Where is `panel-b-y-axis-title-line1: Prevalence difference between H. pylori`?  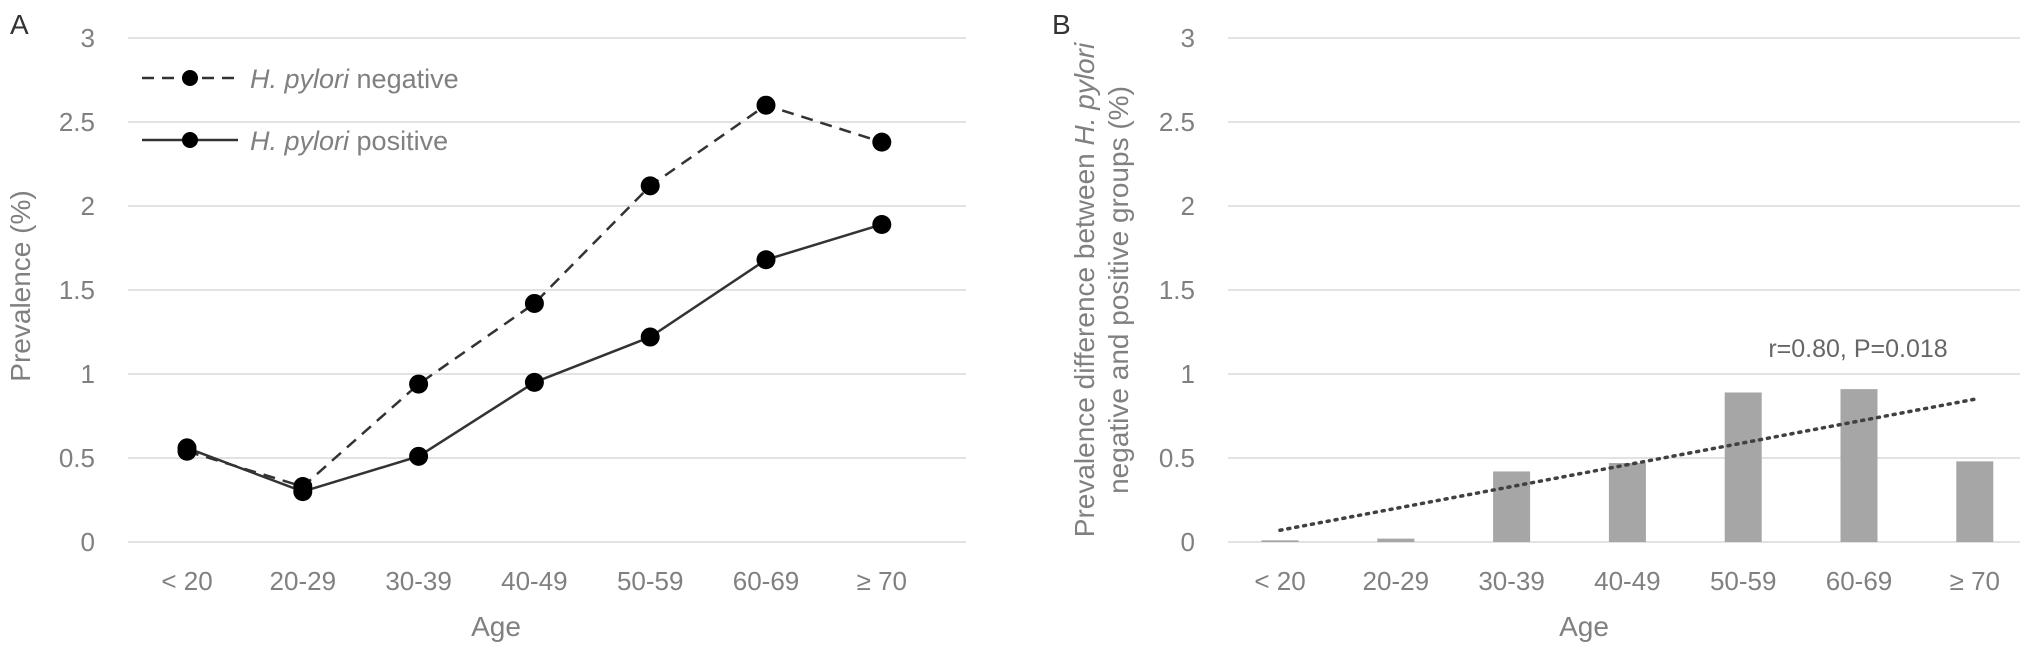
panel-b-y-axis-title-line1: Prevalence difference between H. pylori is located at coordinates (1084, 289).